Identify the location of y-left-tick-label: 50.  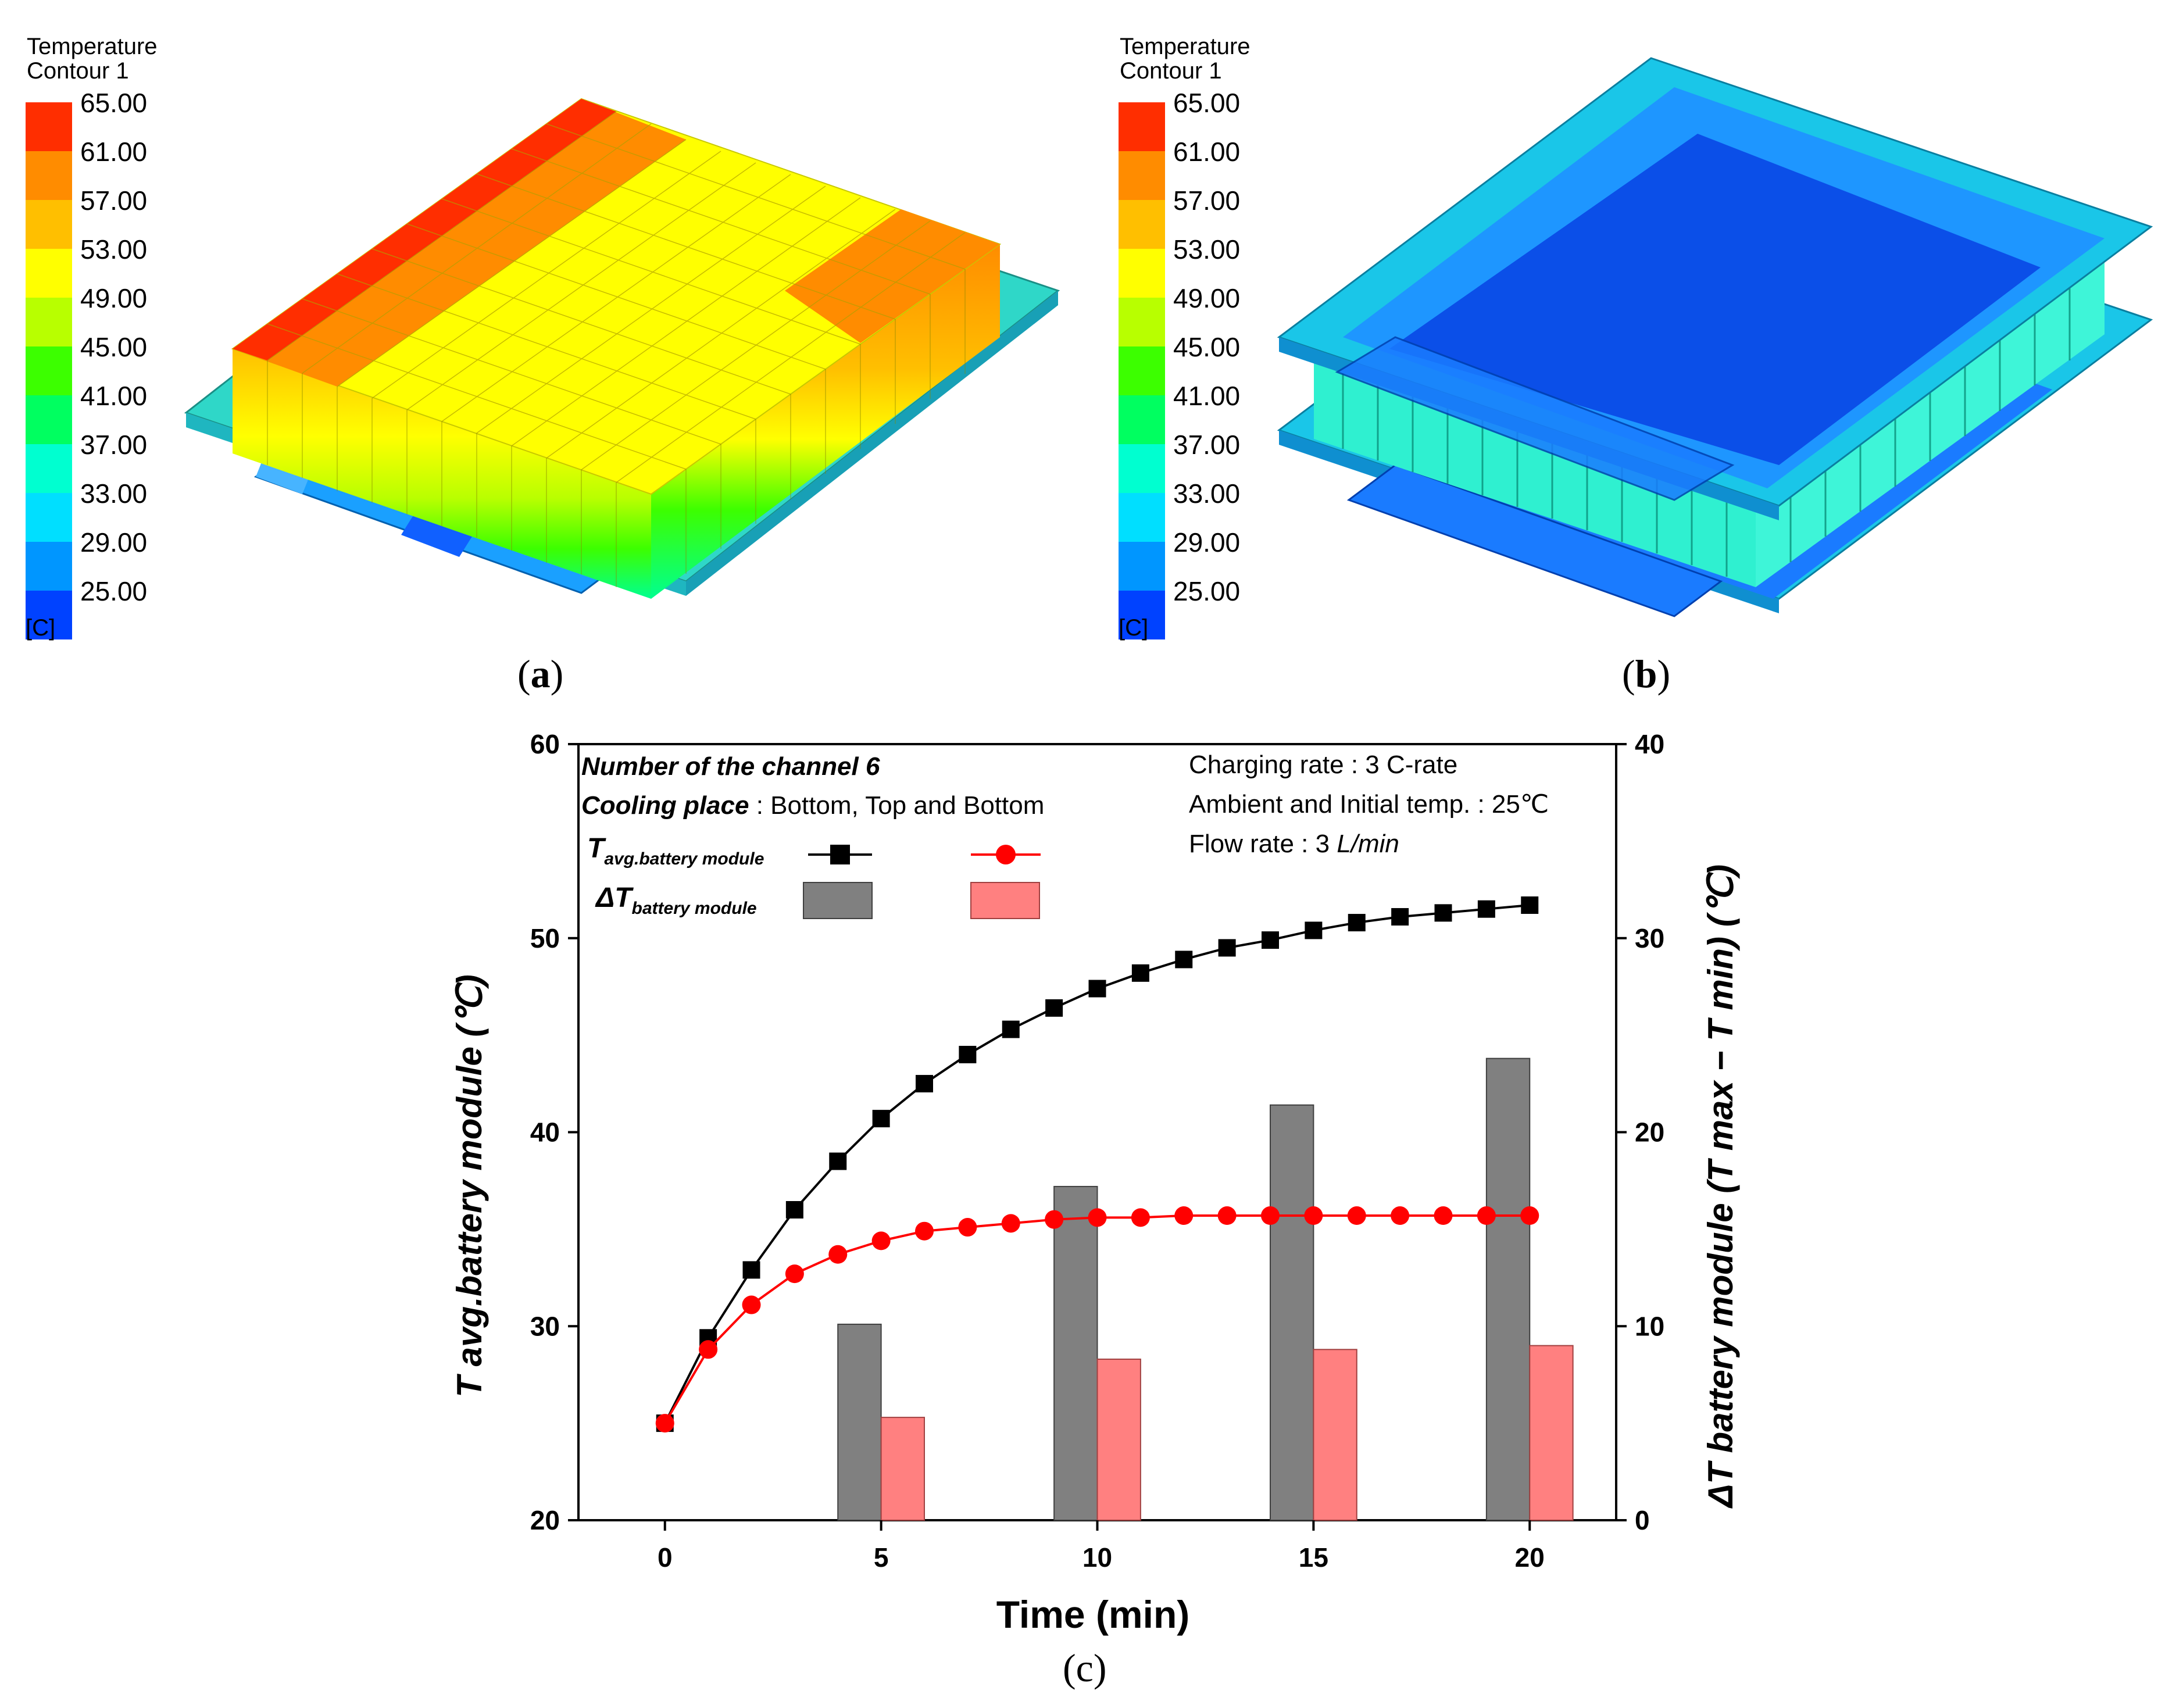
(545, 938).